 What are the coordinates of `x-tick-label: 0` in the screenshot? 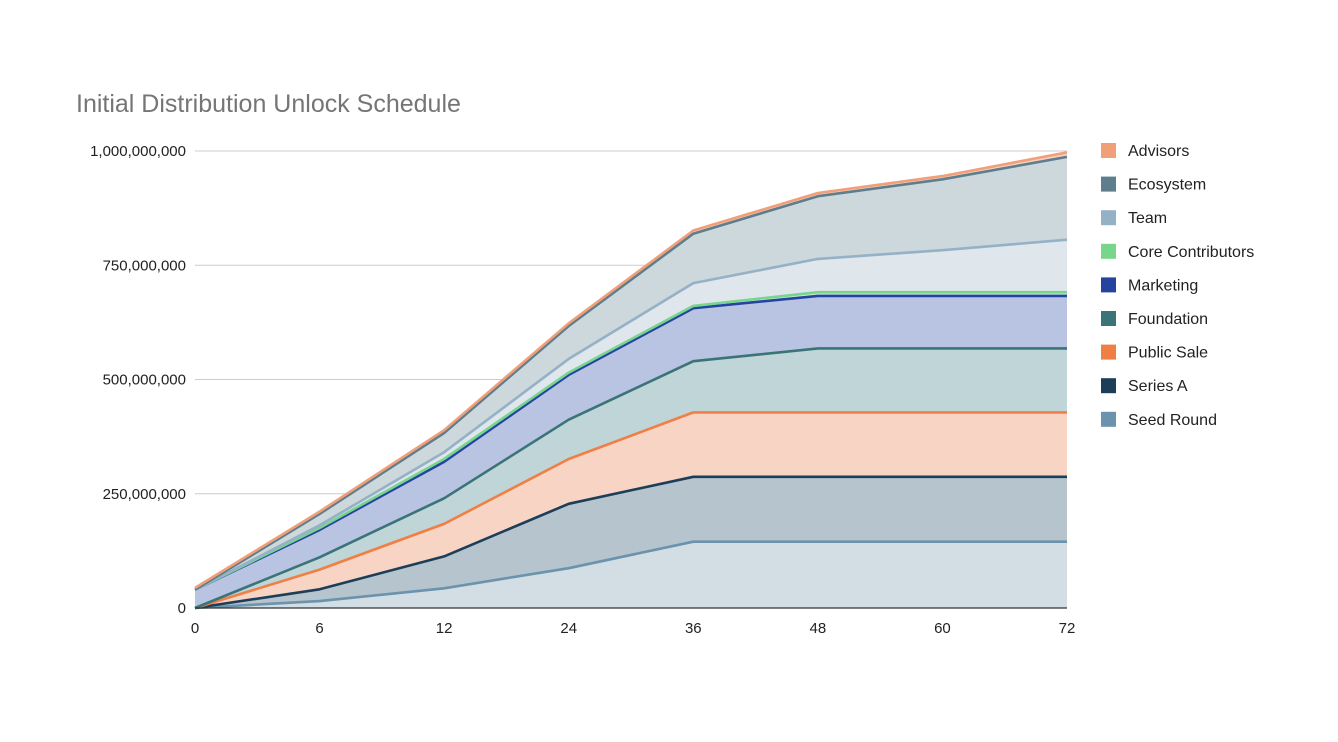 It's located at (195, 628).